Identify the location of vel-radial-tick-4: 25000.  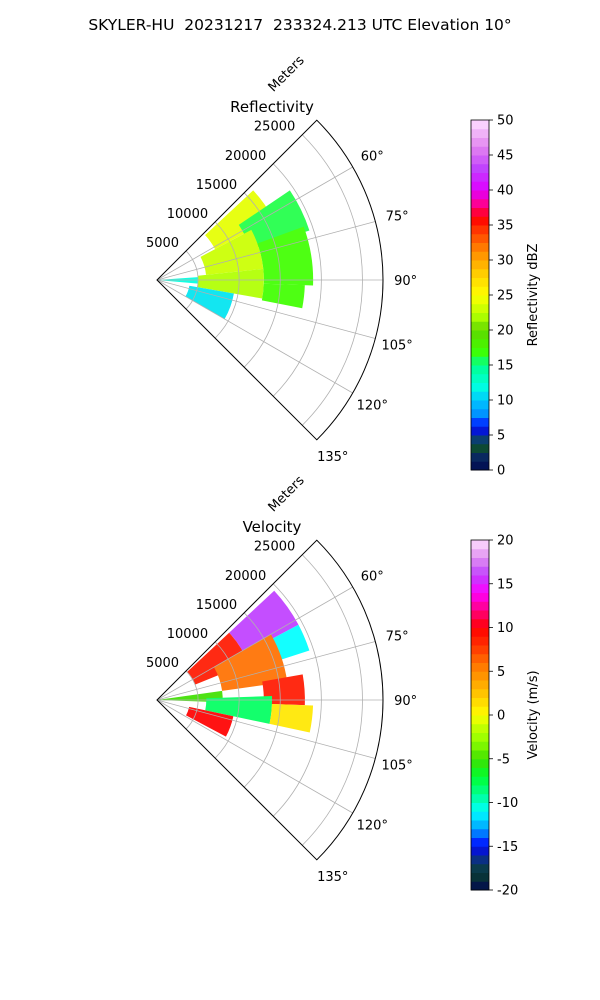
(274, 547).